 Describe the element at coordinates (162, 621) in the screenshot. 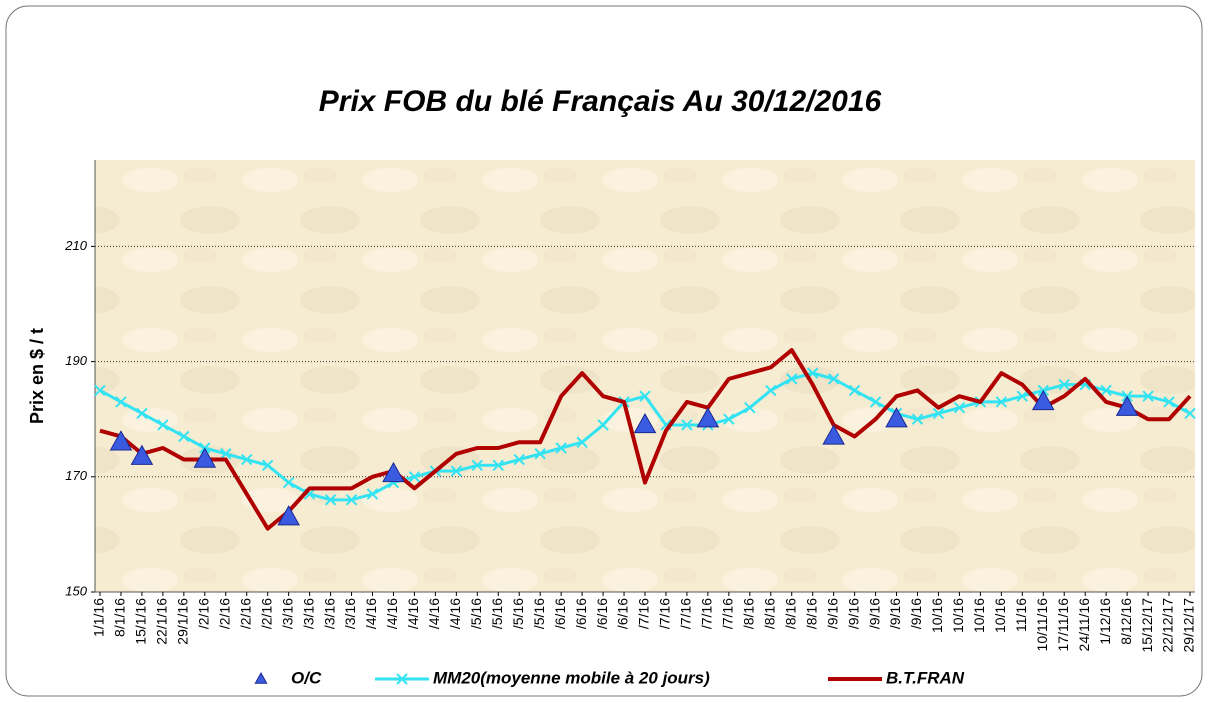

I see `x-tick-label: 22/1/16` at that location.